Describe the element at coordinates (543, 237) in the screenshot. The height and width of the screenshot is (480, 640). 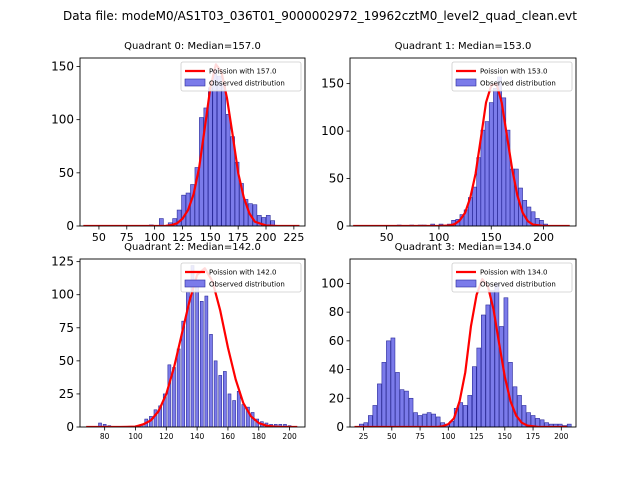
I see `x-tick-label: 200` at that location.